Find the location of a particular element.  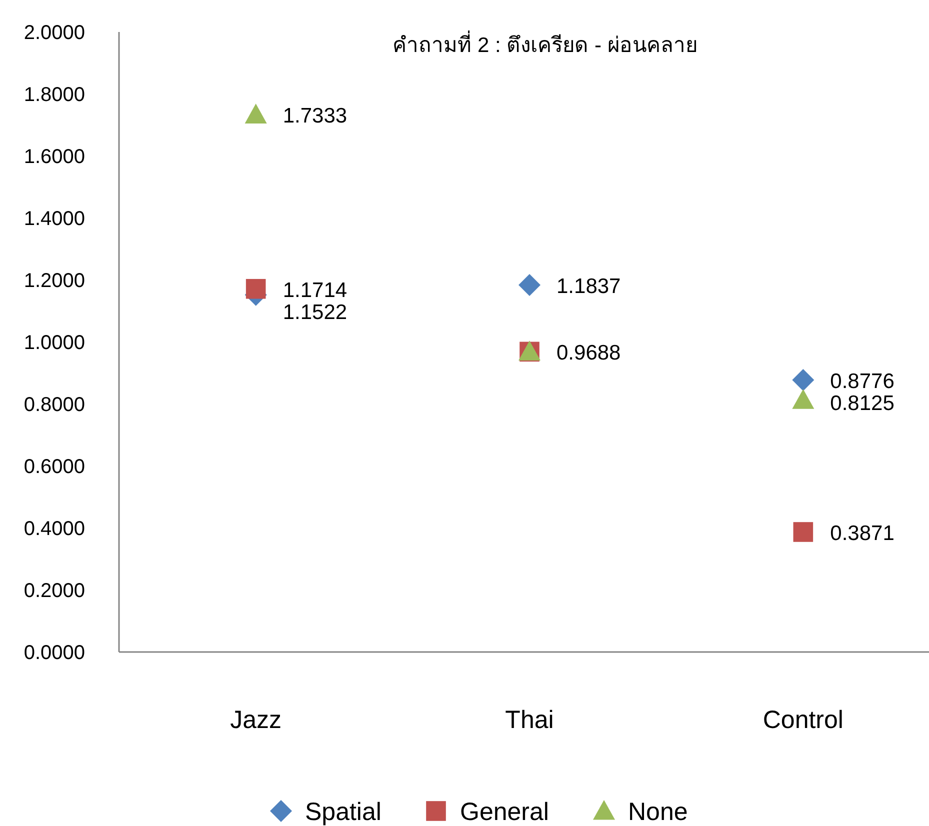

y-tick-label: 0.6000 is located at coordinates (54, 467).